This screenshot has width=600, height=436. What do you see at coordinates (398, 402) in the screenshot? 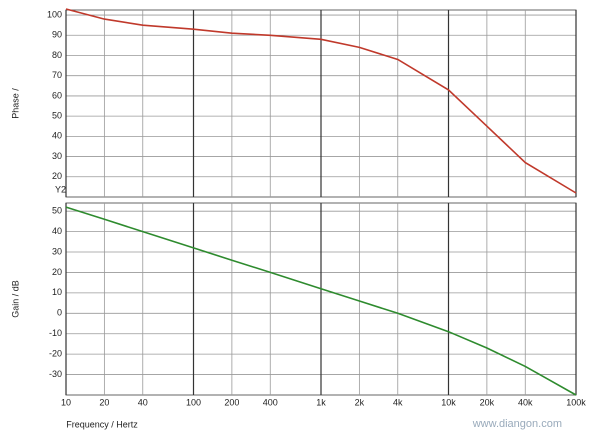
I see `x-tick-label: 4k` at bounding box center [398, 402].